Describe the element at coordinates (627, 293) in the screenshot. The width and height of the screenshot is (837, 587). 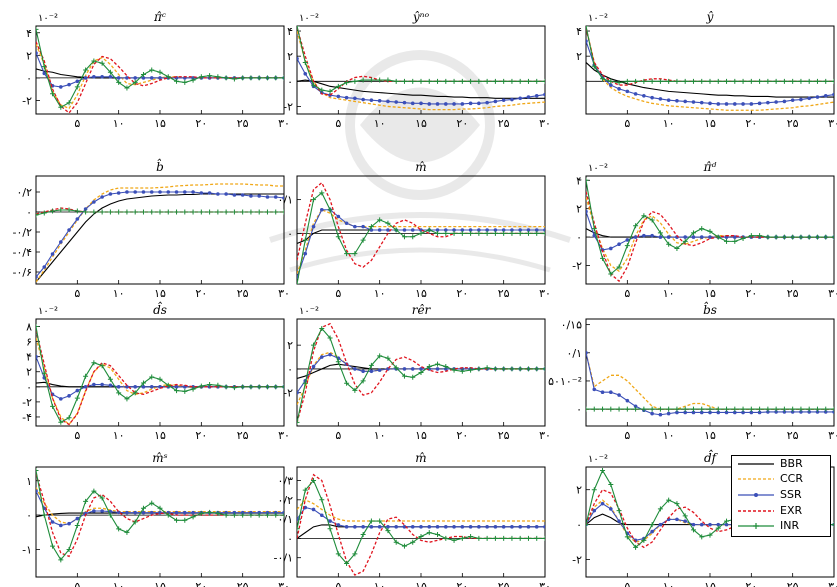
I see `x-tick-label: ۵` at that location.